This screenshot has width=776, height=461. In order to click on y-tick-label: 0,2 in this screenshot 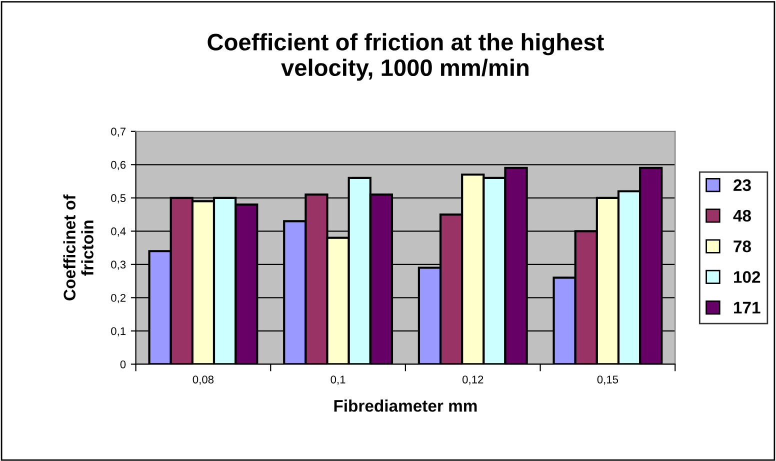, I will do `click(118, 299)`.